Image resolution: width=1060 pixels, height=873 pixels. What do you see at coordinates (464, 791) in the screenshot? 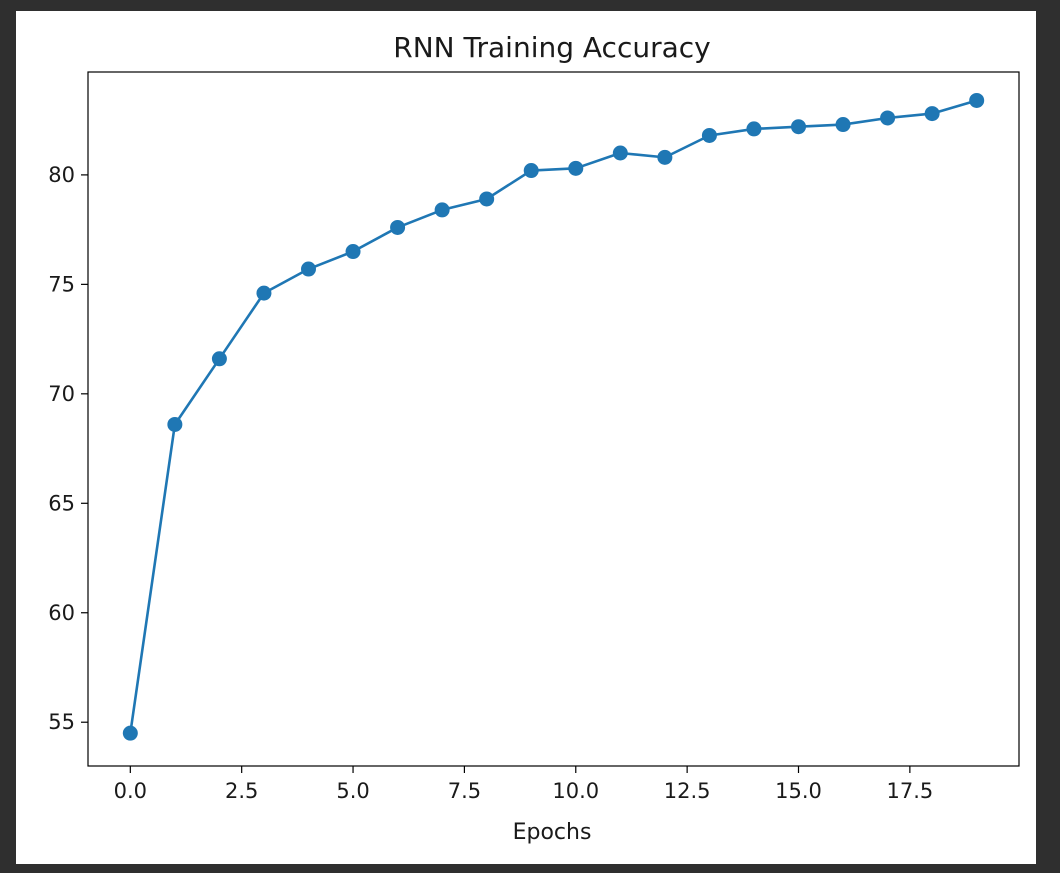
I see `x-tick-label: 7.5` at bounding box center [464, 791].